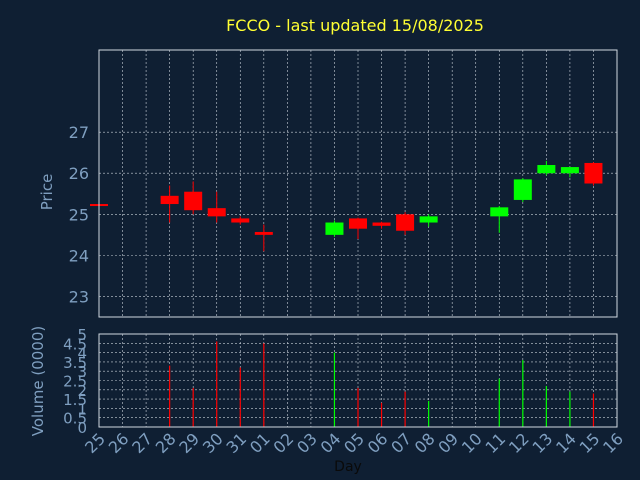 The width and height of the screenshot is (640, 480). Describe the element at coordinates (82, 428) in the screenshot. I see `volume-tick-label: 0` at that location.